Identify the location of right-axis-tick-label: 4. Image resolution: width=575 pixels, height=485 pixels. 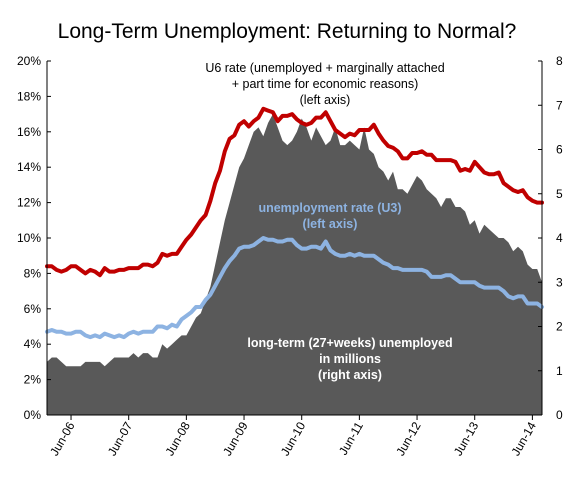
(559, 238).